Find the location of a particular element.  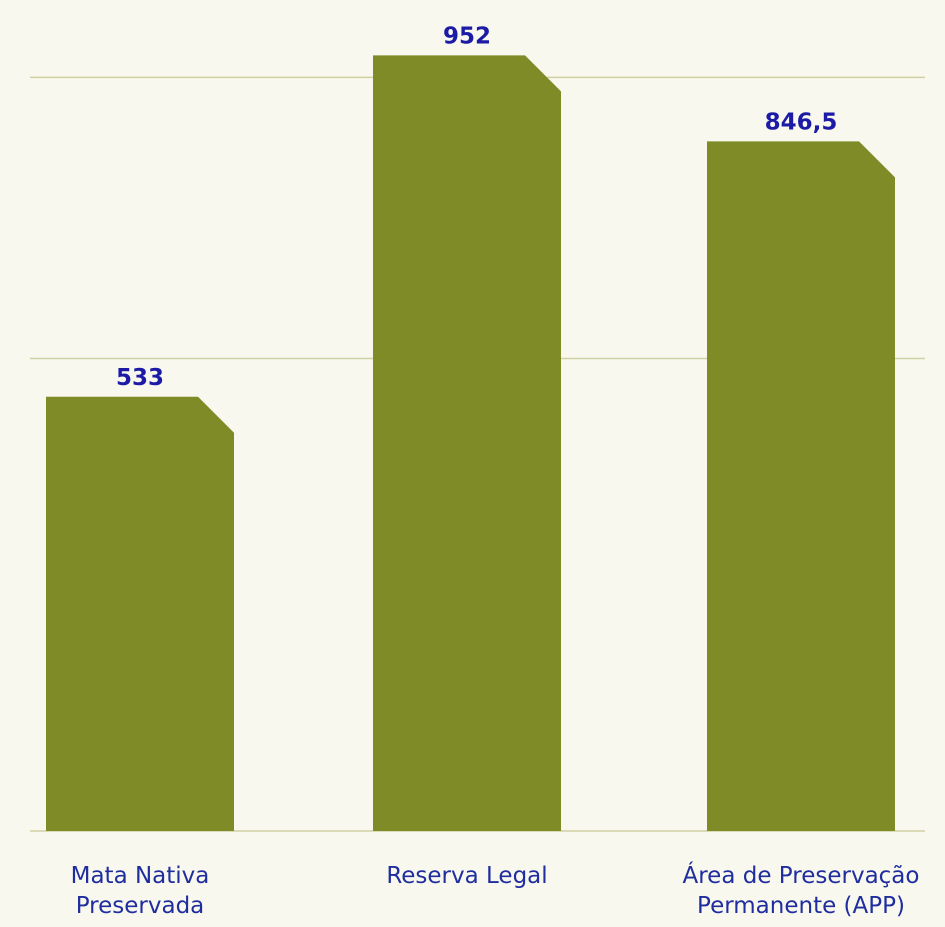

x-tick-label: Reserva Legal is located at coordinates (467, 876).